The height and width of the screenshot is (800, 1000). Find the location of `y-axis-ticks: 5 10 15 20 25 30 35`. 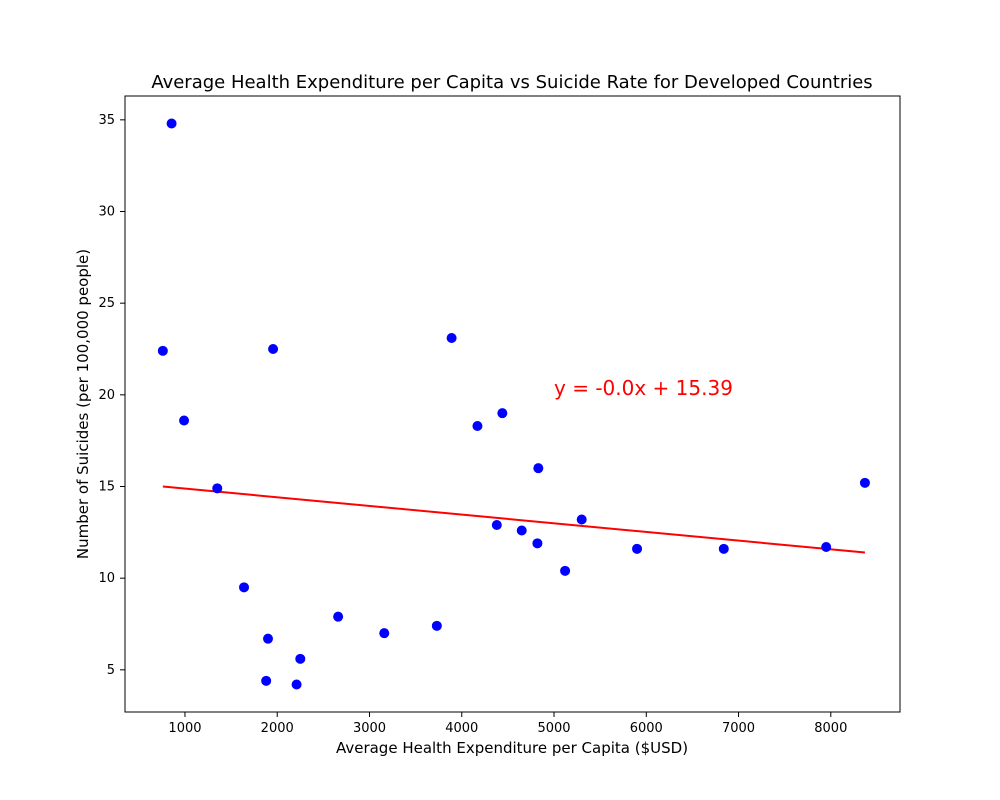

y-axis-ticks: 5 10 15 20 25 30 35 is located at coordinates (111, 395).